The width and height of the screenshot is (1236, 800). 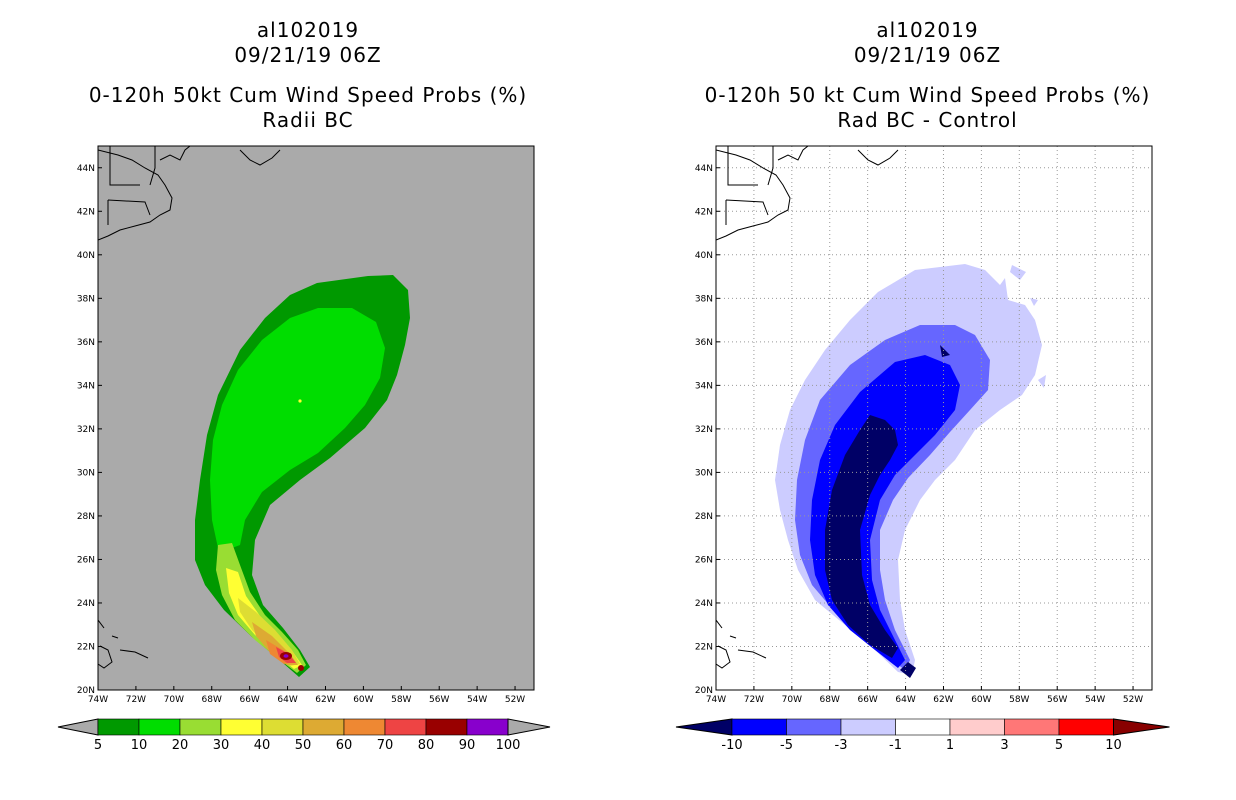 I want to click on colorbar-label: 70, so click(x=385, y=745).